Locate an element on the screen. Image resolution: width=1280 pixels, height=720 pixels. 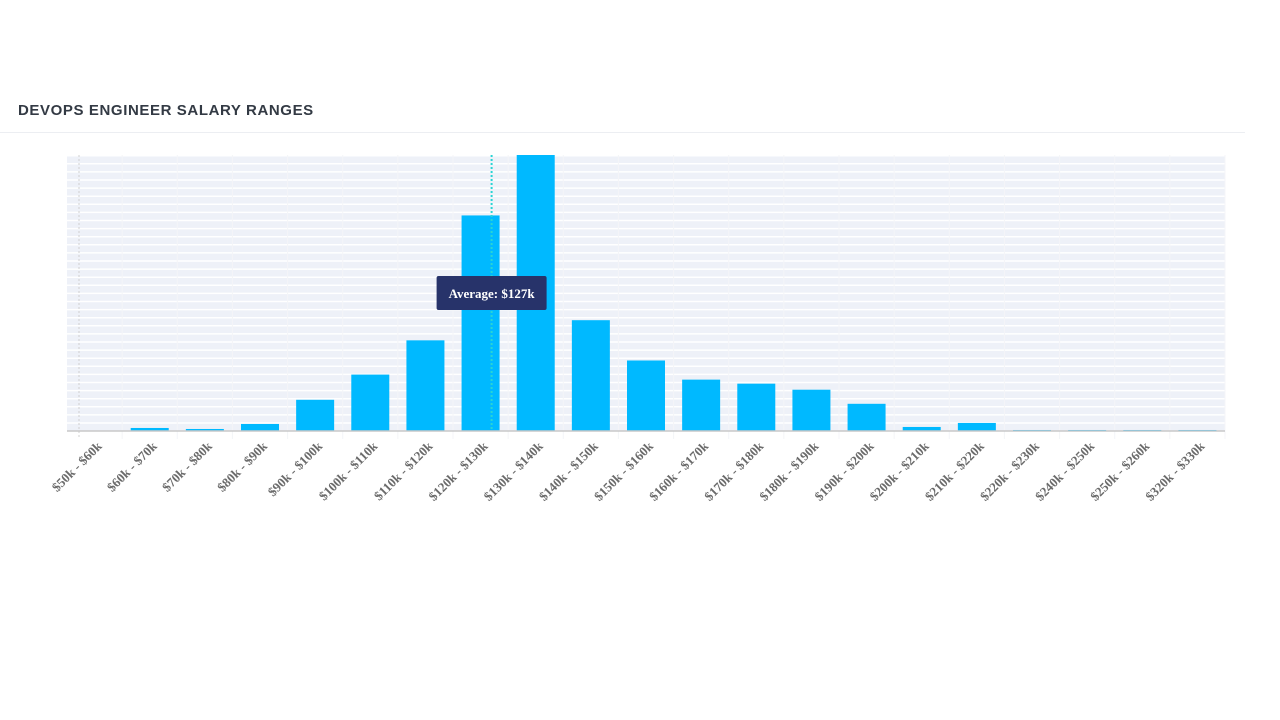
x-tick-label: $70k - $80k is located at coordinates (187, 466).